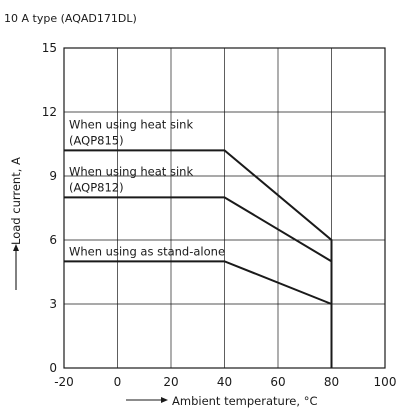  Describe the element at coordinates (64, 382) in the screenshot. I see `x-tick-label: -20` at that location.